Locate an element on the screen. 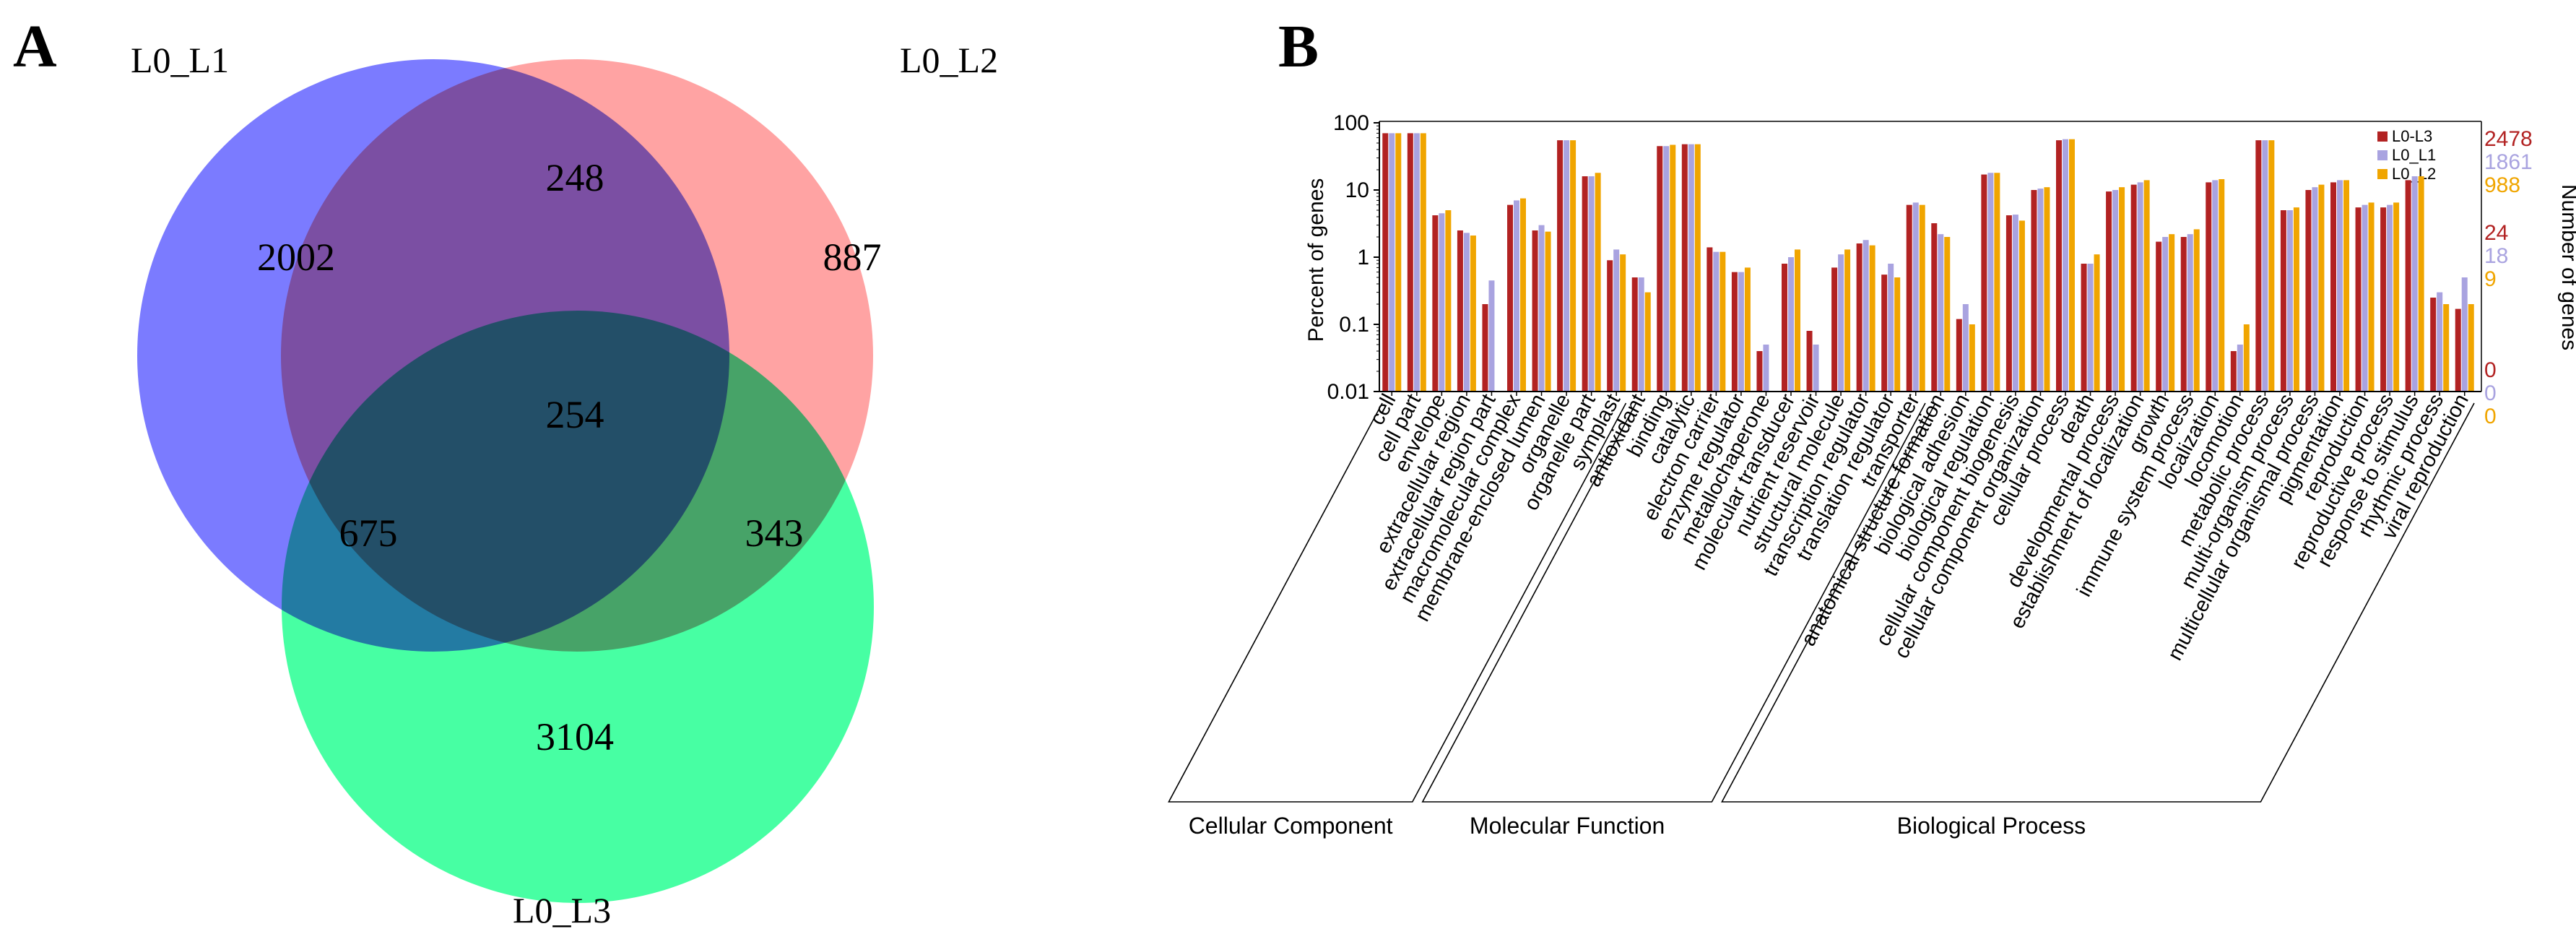 This screenshot has height=942, width=2576. bar-establishment-of-localization-l0-l1 is located at coordinates (2140, 287).